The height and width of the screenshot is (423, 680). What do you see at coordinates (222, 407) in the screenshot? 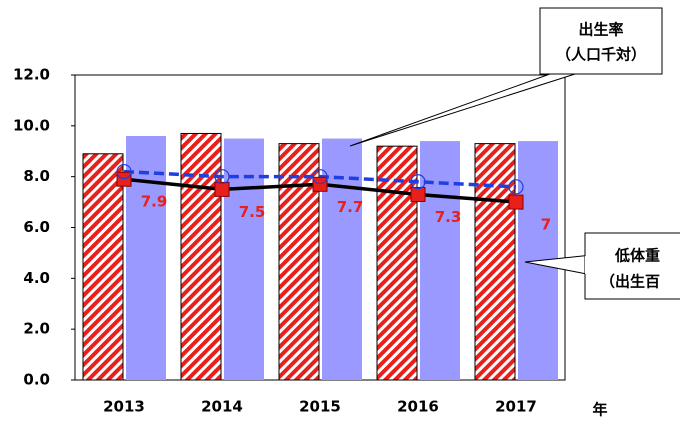
I see `x-tick-label: 2014` at bounding box center [222, 407].